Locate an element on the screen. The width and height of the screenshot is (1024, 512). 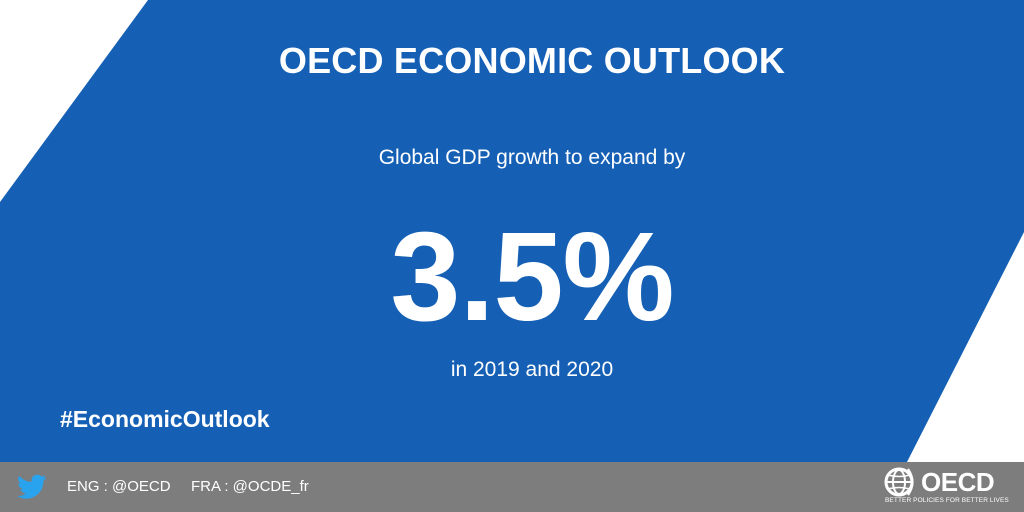
oecd-tagline: BETTER POLICIES FOR BETTER LIVES is located at coordinates (947, 500).